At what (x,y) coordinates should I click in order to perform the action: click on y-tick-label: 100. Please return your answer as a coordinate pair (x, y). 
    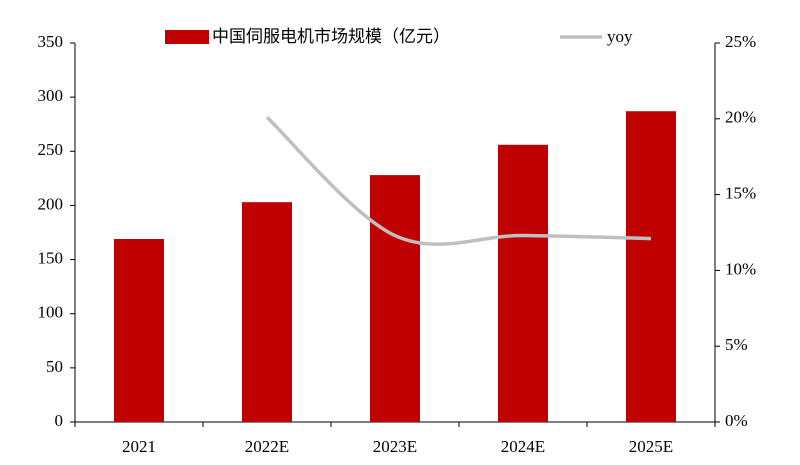
    Looking at the image, I should click on (51, 312).